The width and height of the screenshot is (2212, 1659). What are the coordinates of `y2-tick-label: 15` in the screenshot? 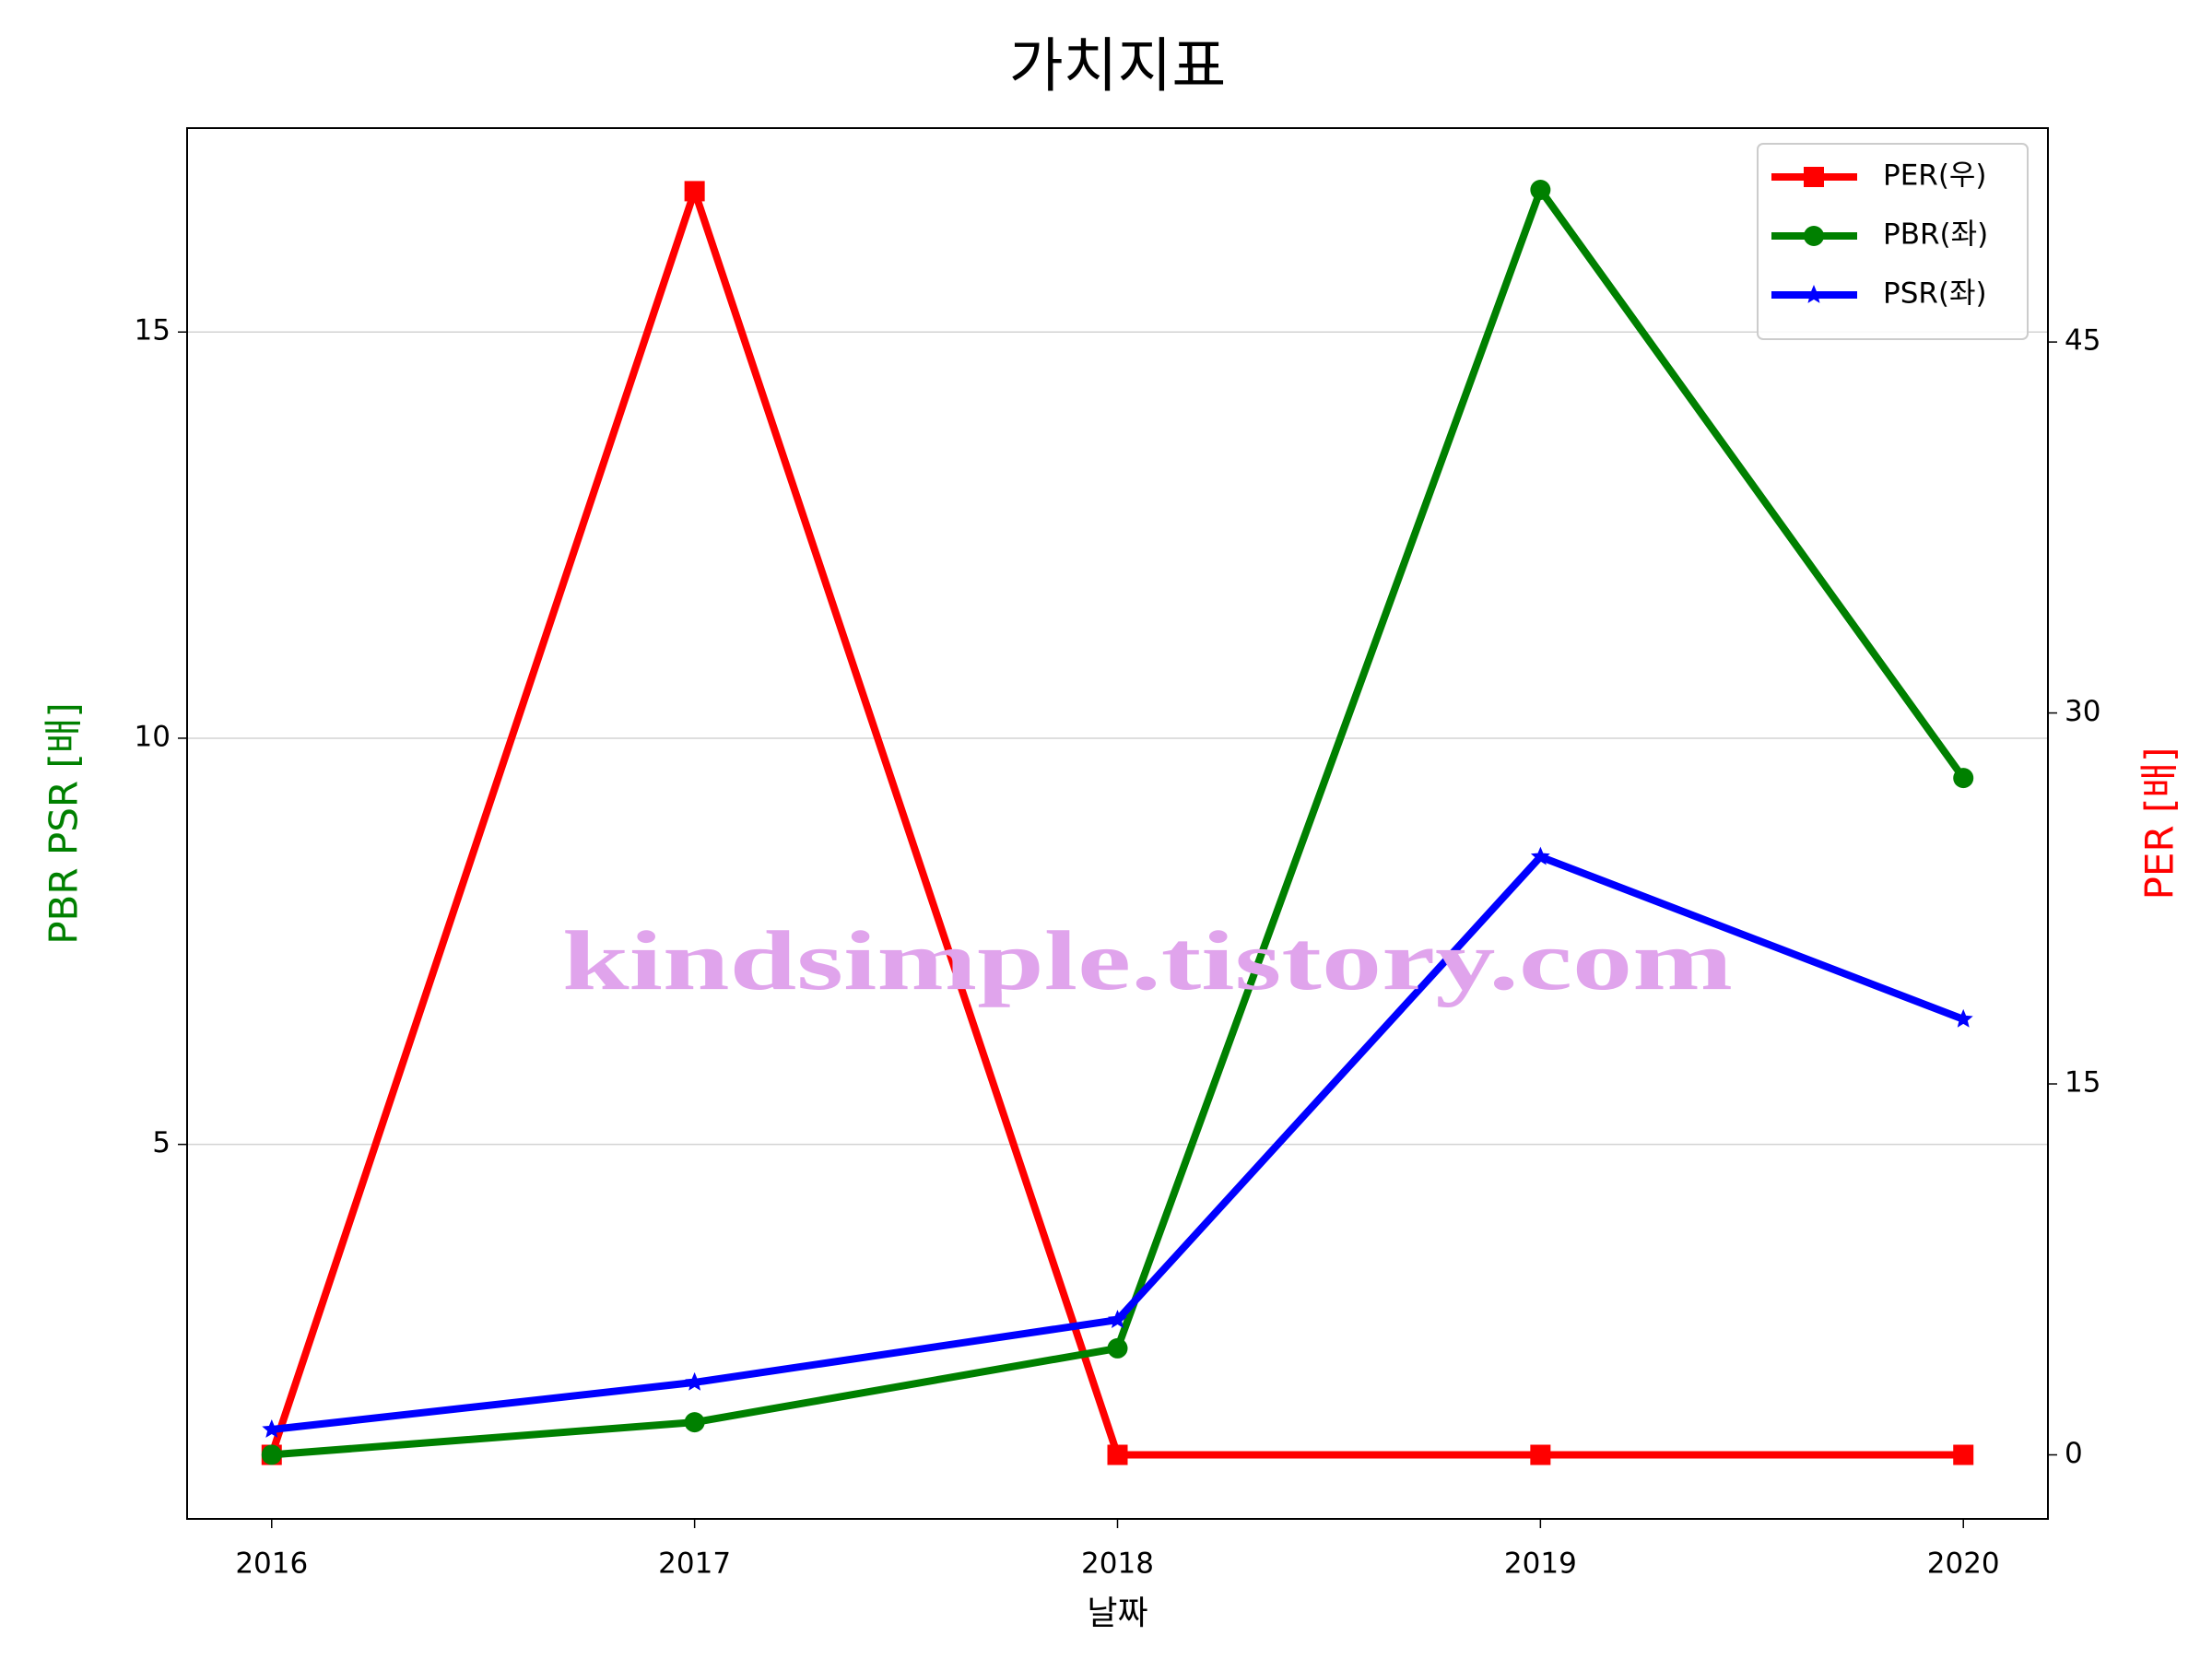 It's located at (2082, 1083).